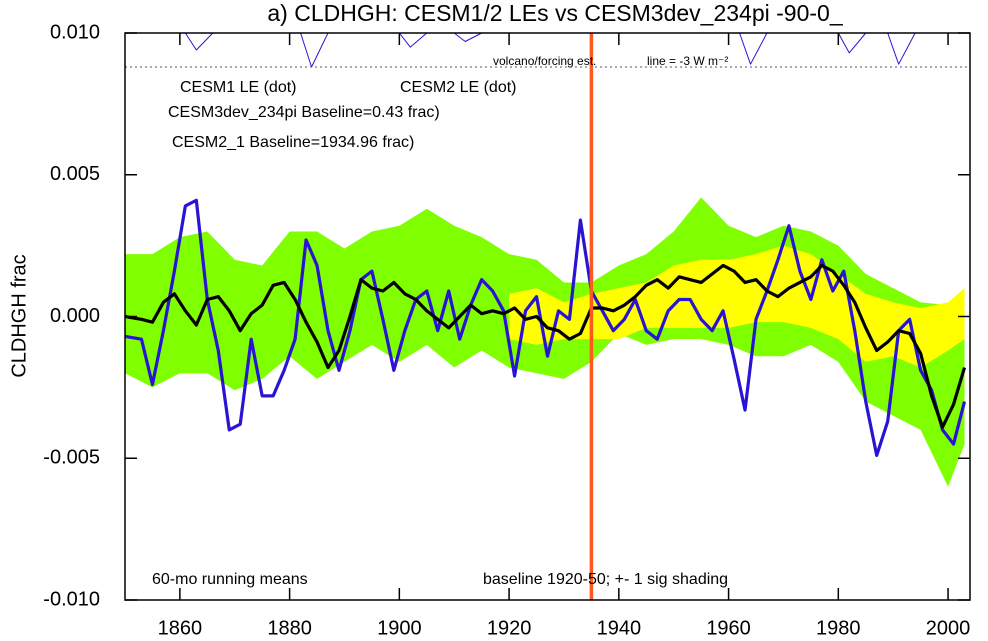 The image size is (988, 641). What do you see at coordinates (399, 628) in the screenshot?
I see `x-tick-label: 1900` at bounding box center [399, 628].